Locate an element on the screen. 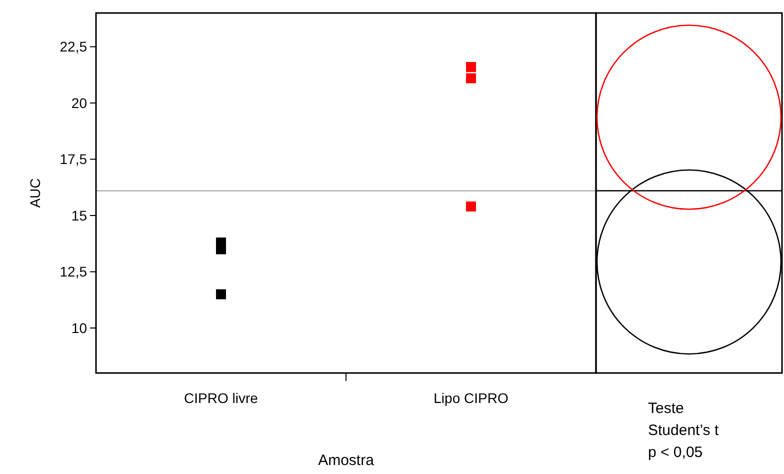  x-tick-label: CIPRO livre is located at coordinates (221, 398).